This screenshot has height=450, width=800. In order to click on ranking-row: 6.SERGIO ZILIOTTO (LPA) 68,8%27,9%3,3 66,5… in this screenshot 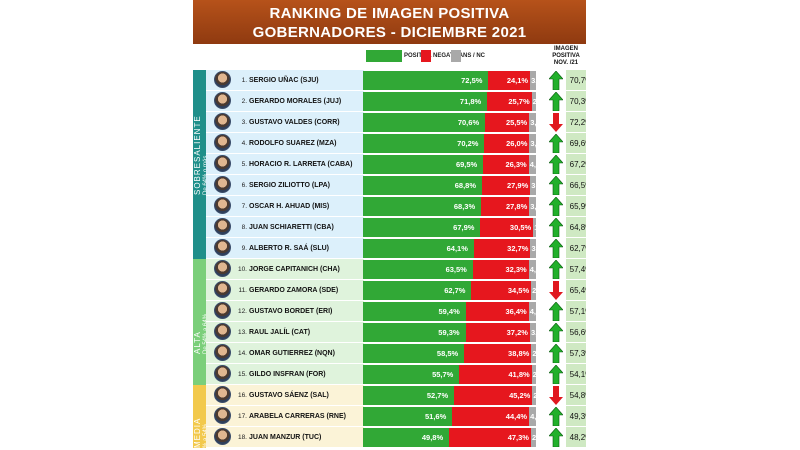, I will do `click(396, 185)`.